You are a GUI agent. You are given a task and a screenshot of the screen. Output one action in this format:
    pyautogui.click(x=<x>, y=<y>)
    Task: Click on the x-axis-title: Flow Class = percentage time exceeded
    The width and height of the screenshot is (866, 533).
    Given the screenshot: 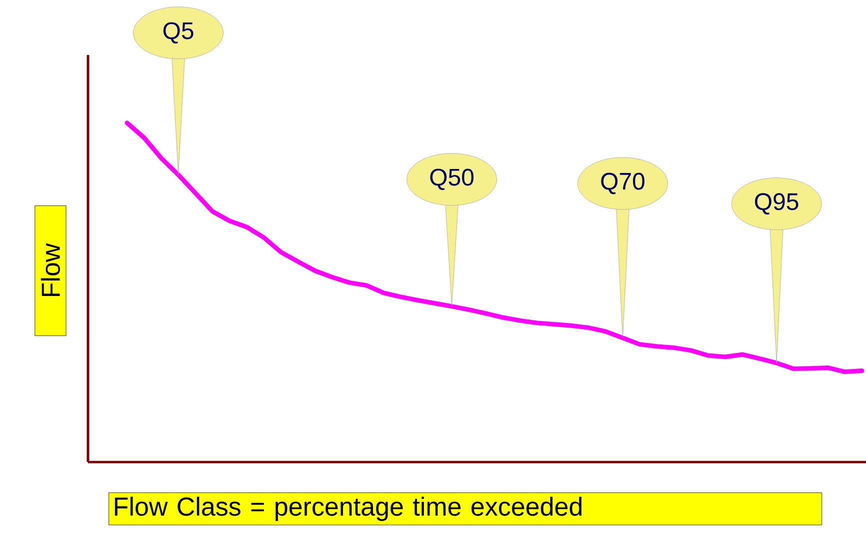 What is the action you would take?
    pyautogui.click(x=348, y=508)
    